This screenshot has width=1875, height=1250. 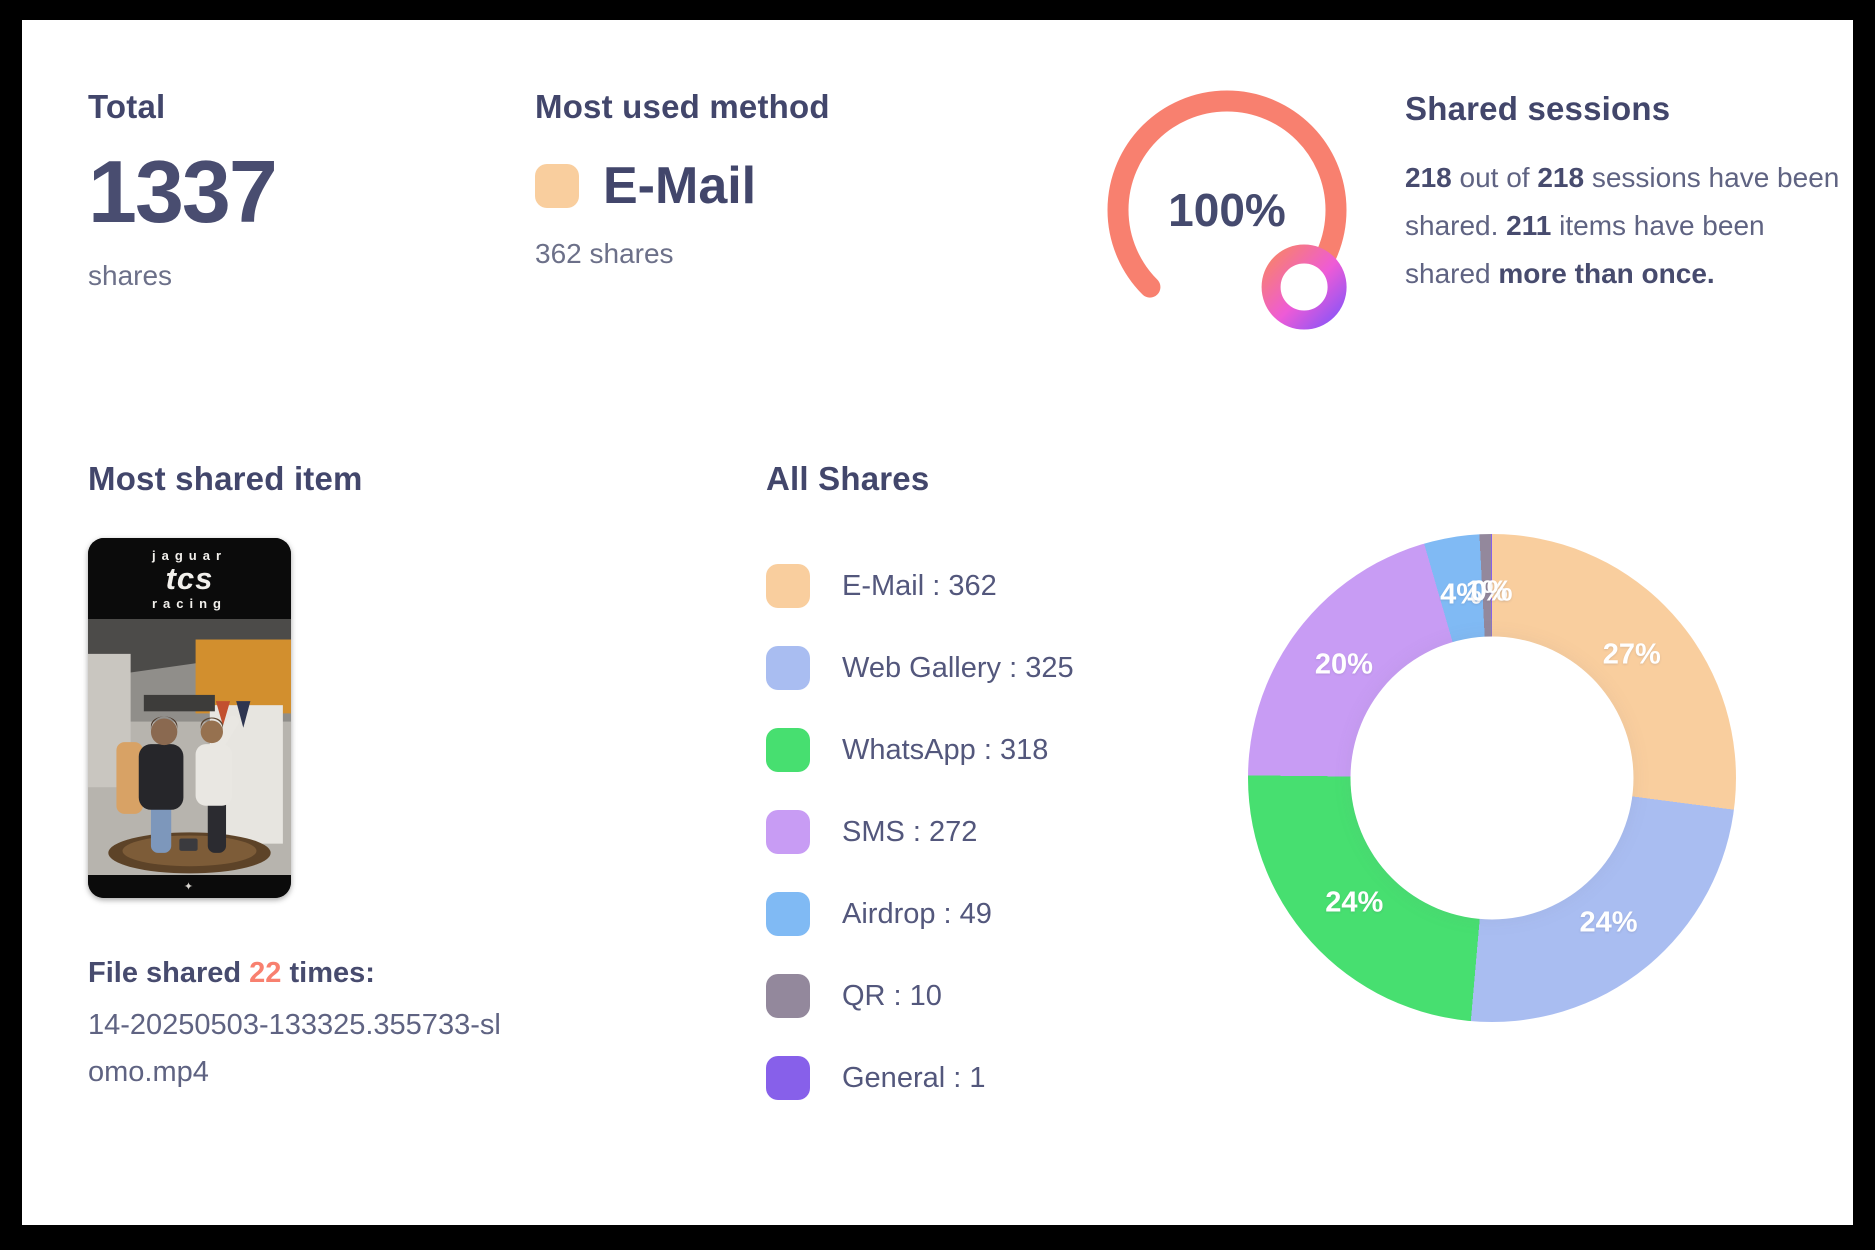 What do you see at coordinates (680, 186) in the screenshot?
I see `method-name: E-Mail` at bounding box center [680, 186].